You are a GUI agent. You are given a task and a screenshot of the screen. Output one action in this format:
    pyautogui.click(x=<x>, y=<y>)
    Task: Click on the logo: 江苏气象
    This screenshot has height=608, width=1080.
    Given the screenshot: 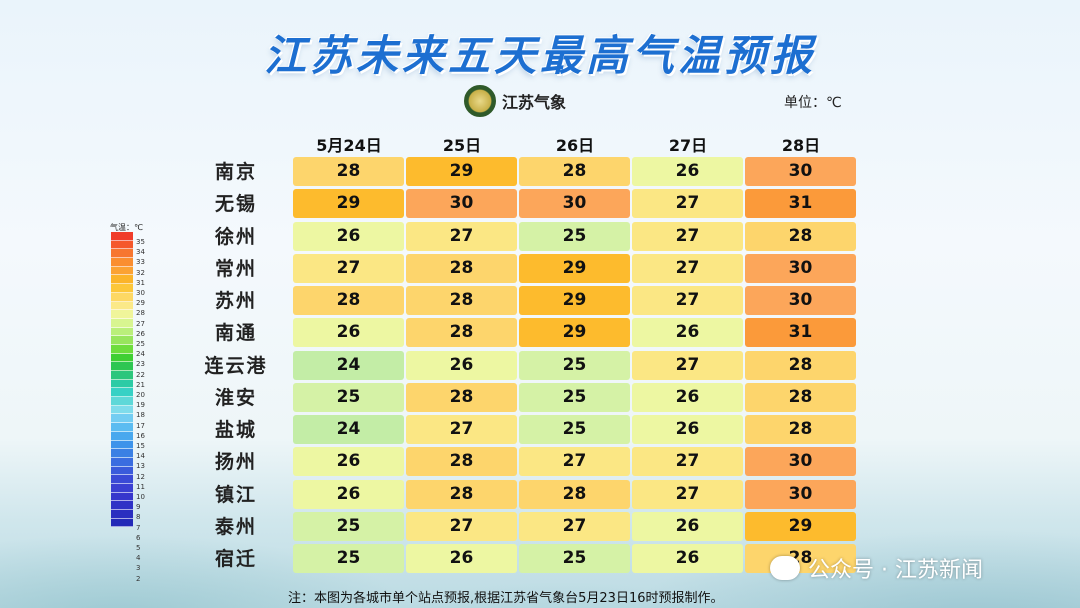 What is the action you would take?
    pyautogui.click(x=515, y=101)
    